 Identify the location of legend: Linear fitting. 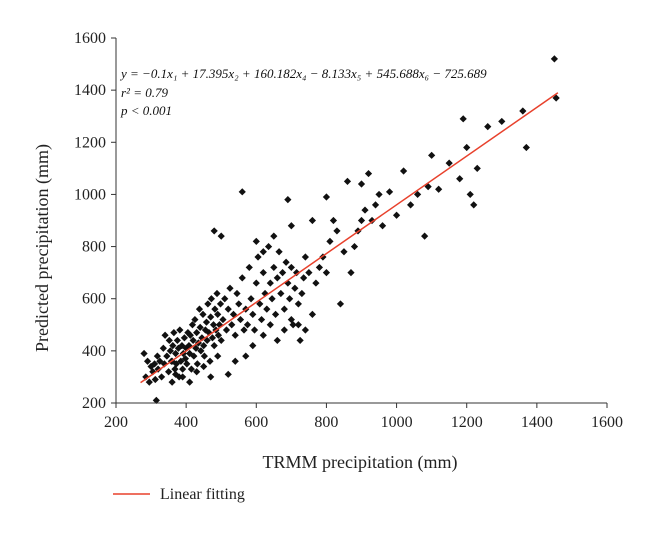
(179, 494).